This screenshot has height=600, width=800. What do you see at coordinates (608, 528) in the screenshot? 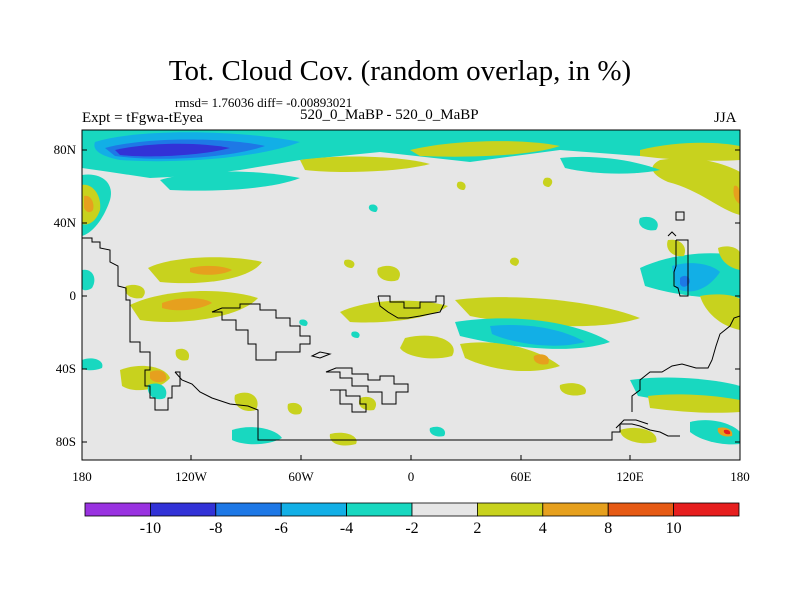
I see `colorbar-label: 8` at bounding box center [608, 528].